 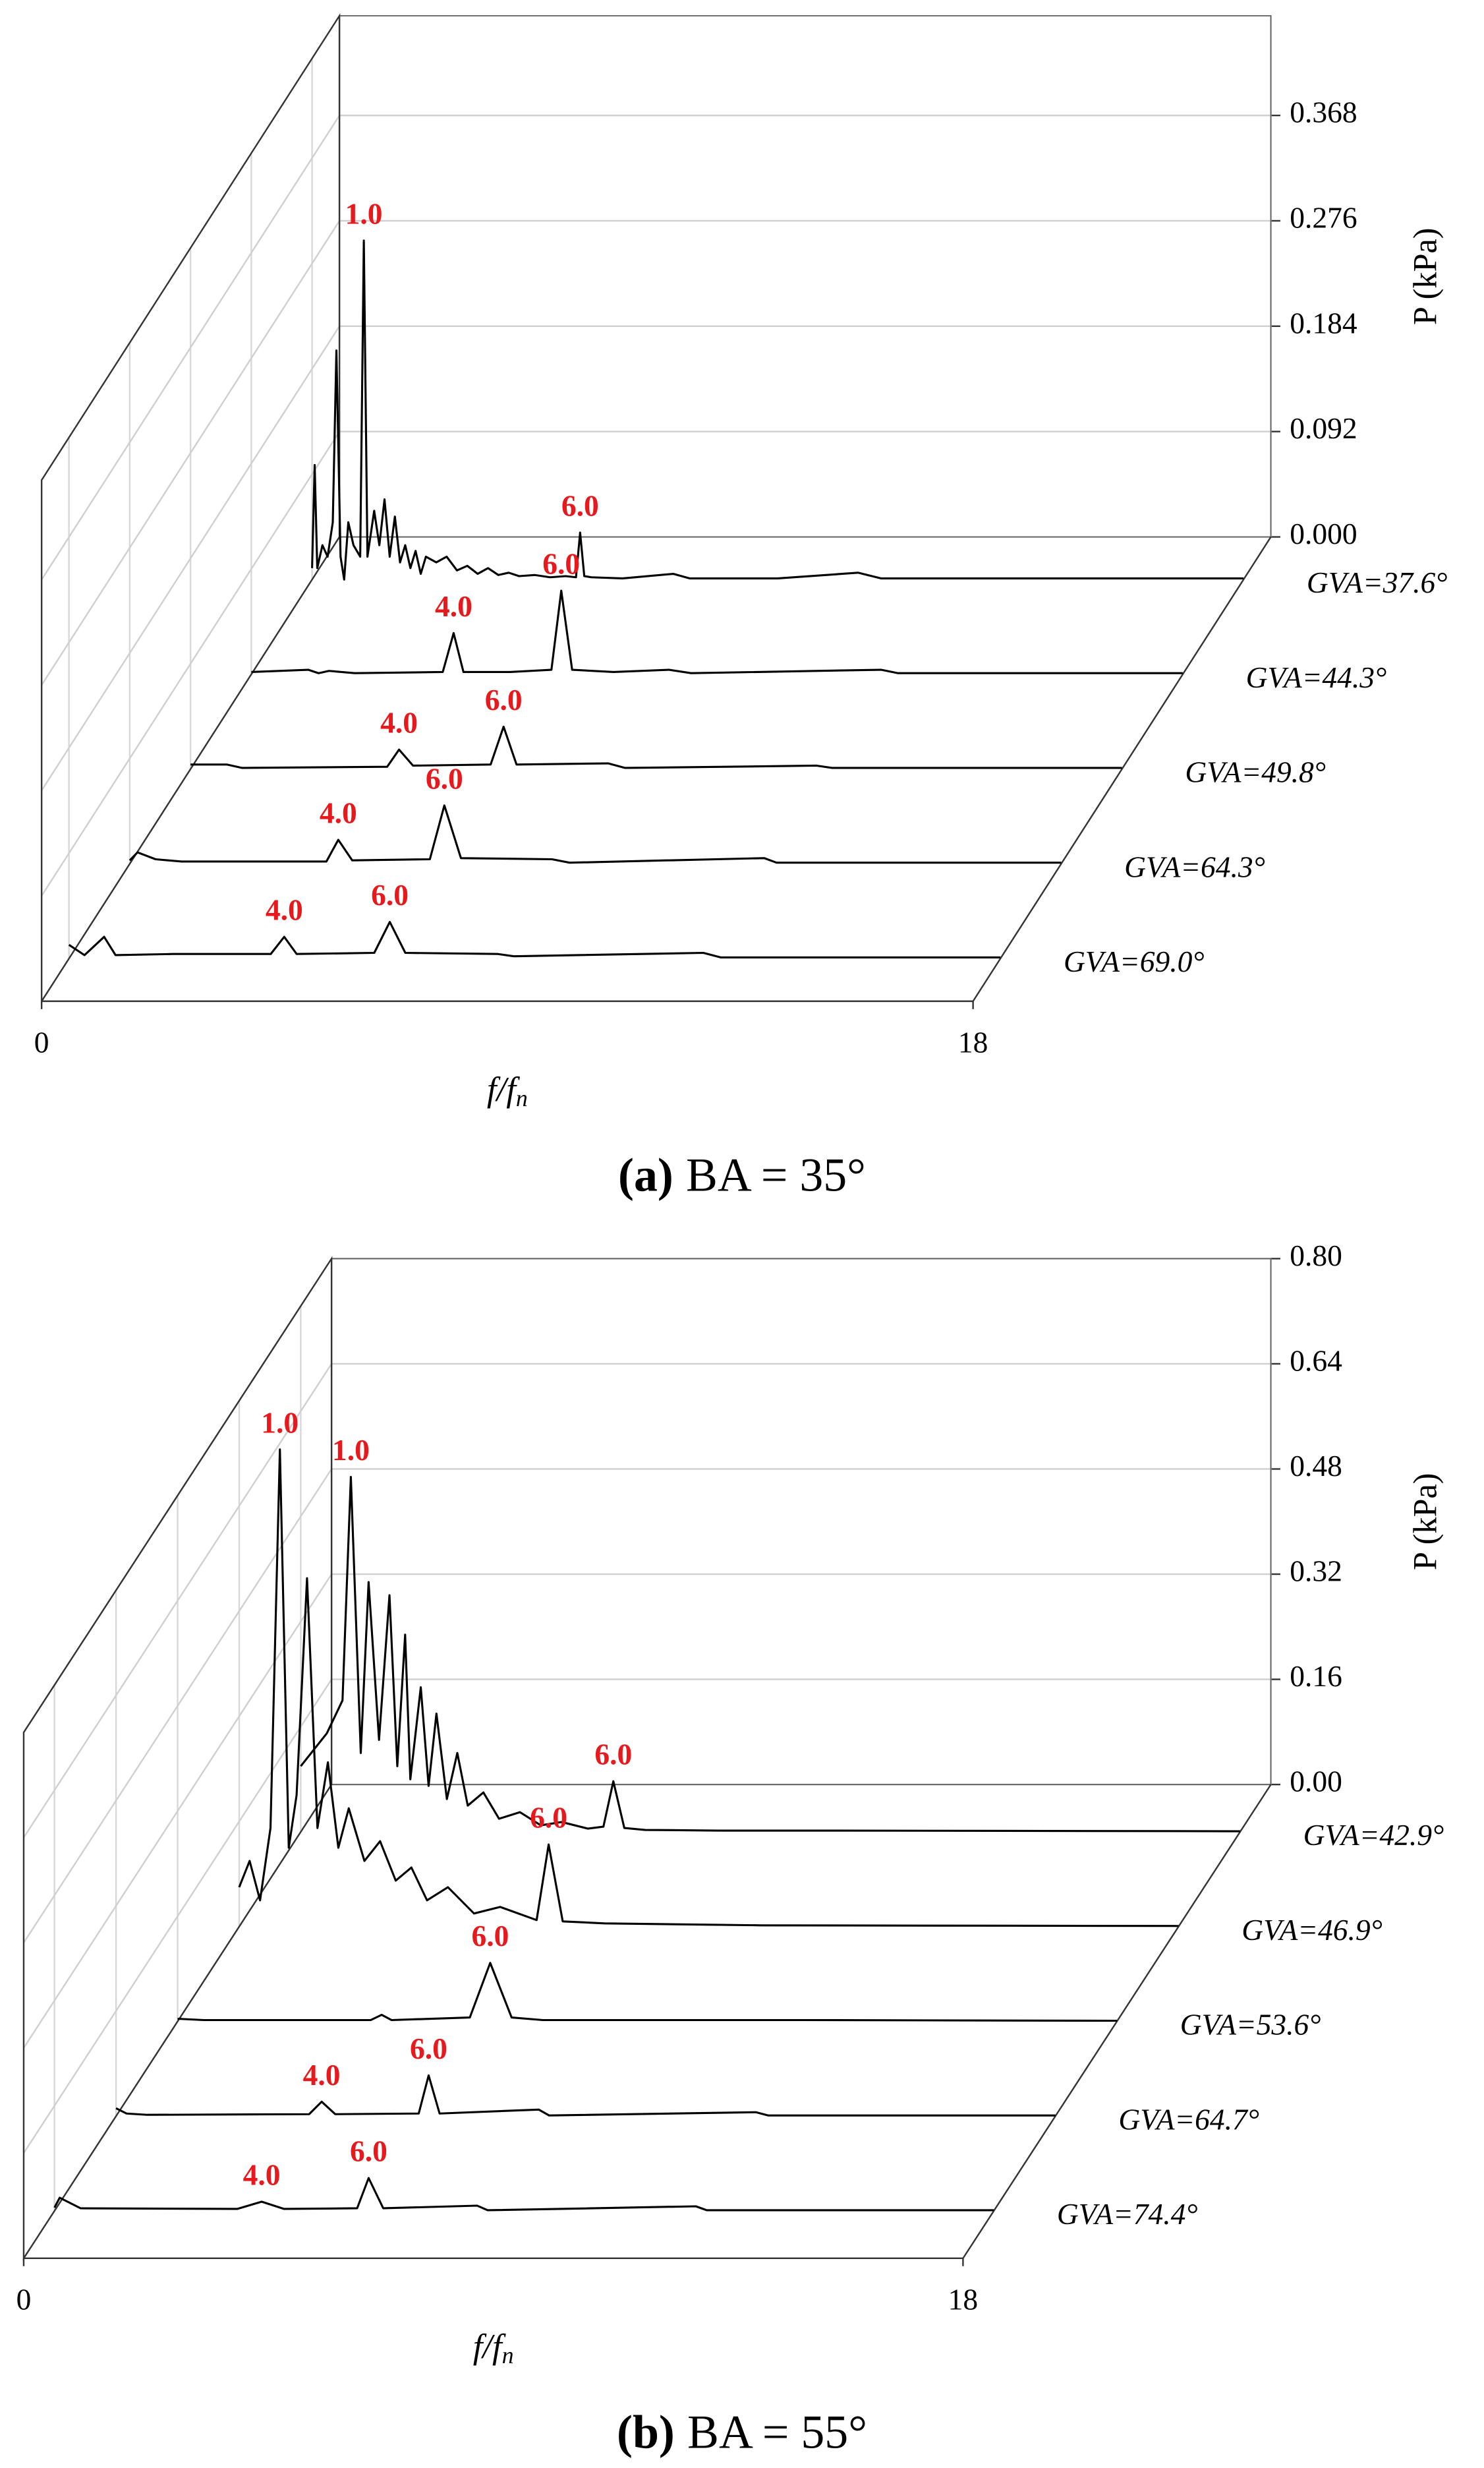 I want to click on y-tick-label: 0.000, so click(x=1323, y=533).